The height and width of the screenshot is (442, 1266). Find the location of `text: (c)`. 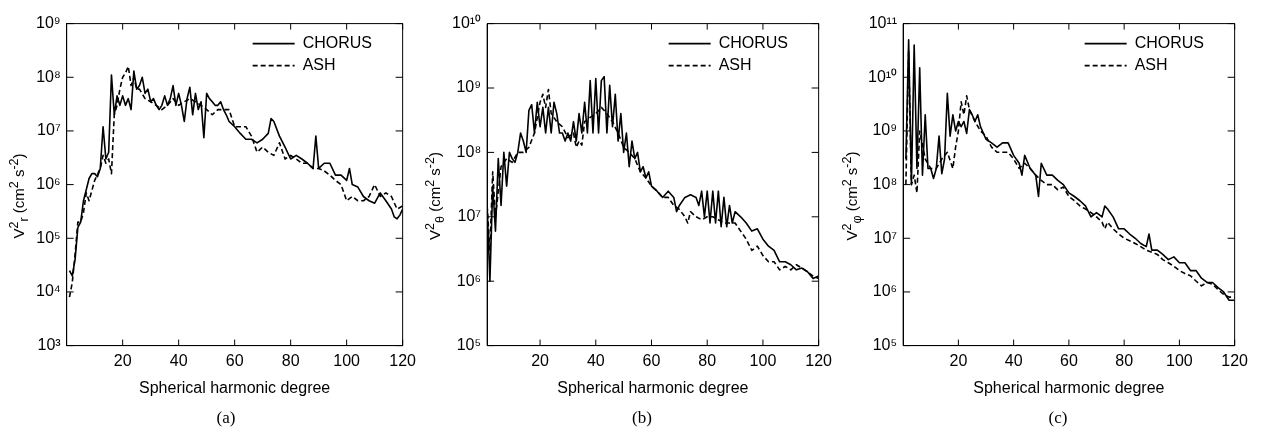

text: (c) is located at coordinates (1058, 417).